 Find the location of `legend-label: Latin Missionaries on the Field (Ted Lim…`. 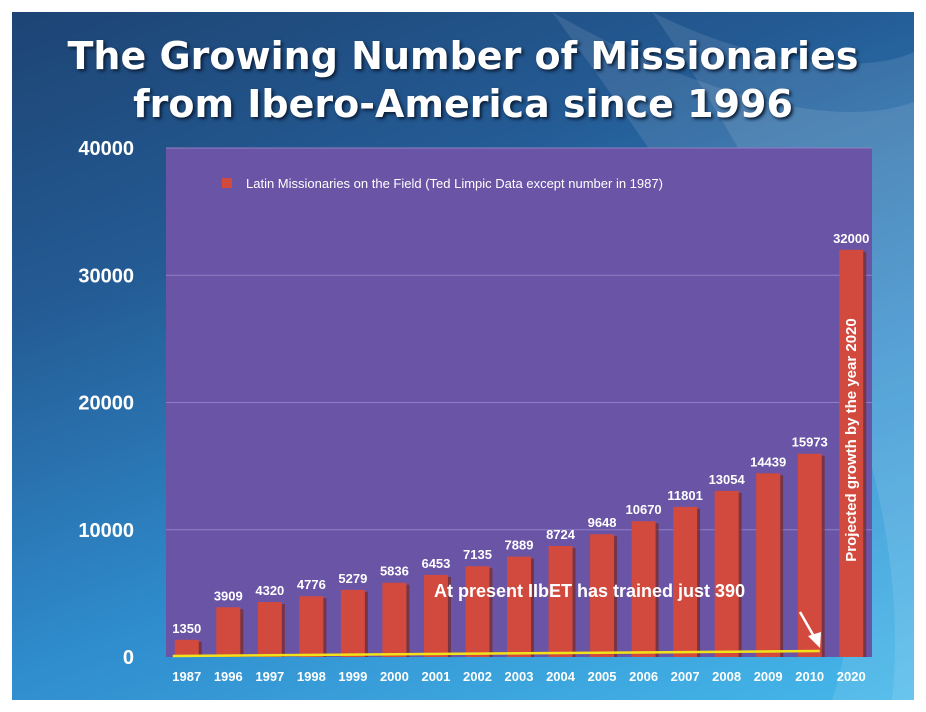

legend-label: Latin Missionaries on the Field (Ted Lim… is located at coordinates (454, 183).